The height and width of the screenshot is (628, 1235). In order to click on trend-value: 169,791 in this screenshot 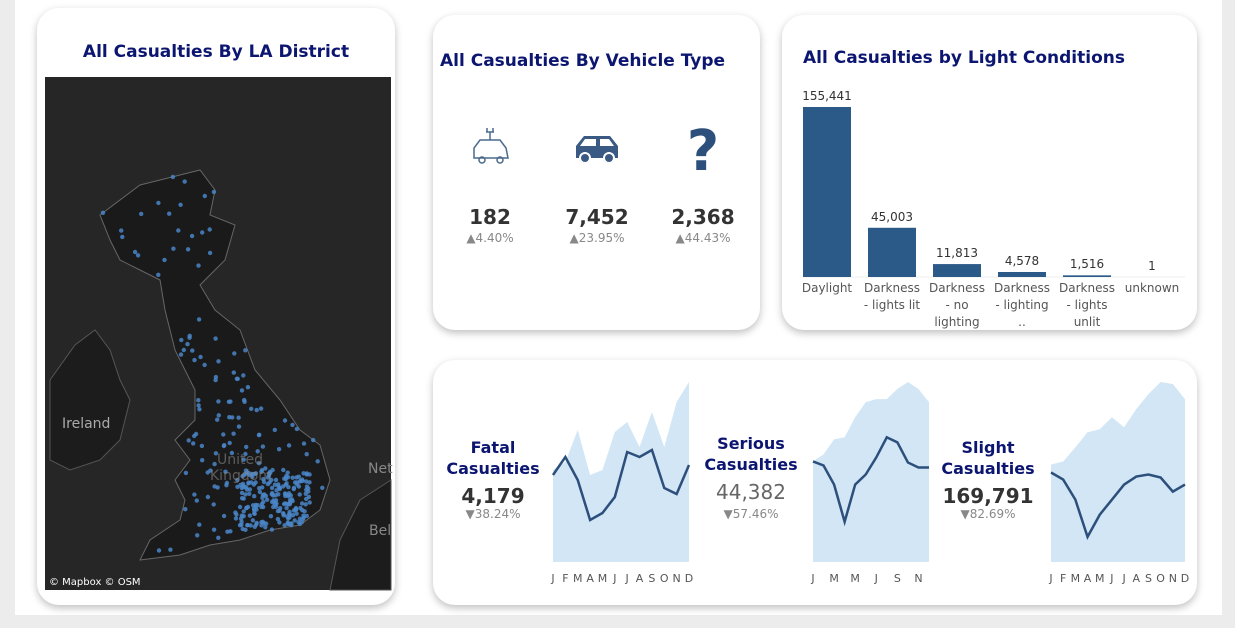, I will do `click(988, 496)`.